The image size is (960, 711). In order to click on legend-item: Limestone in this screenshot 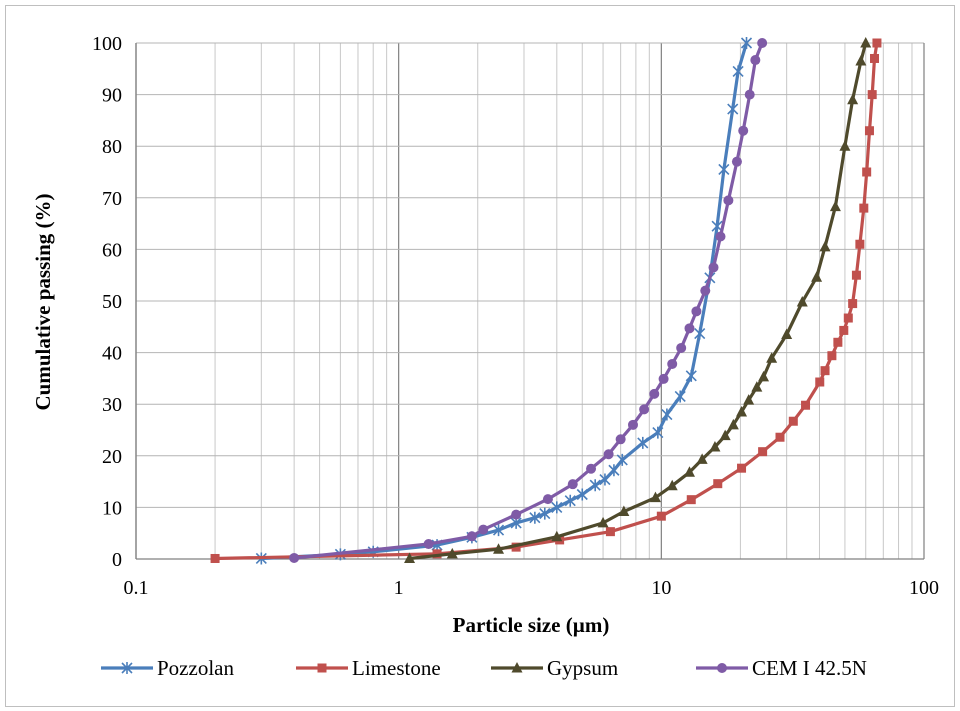, I will do `click(368, 668)`.